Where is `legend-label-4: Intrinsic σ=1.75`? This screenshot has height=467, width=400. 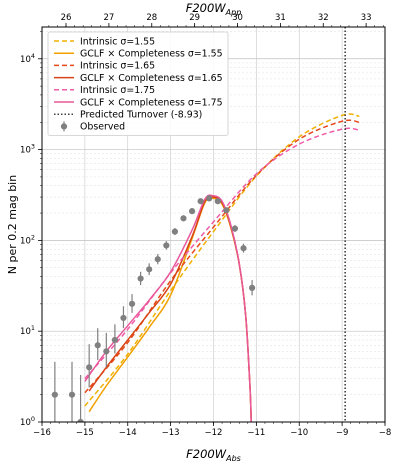
legend-label-4: Intrinsic σ=1.75 is located at coordinates (117, 90).